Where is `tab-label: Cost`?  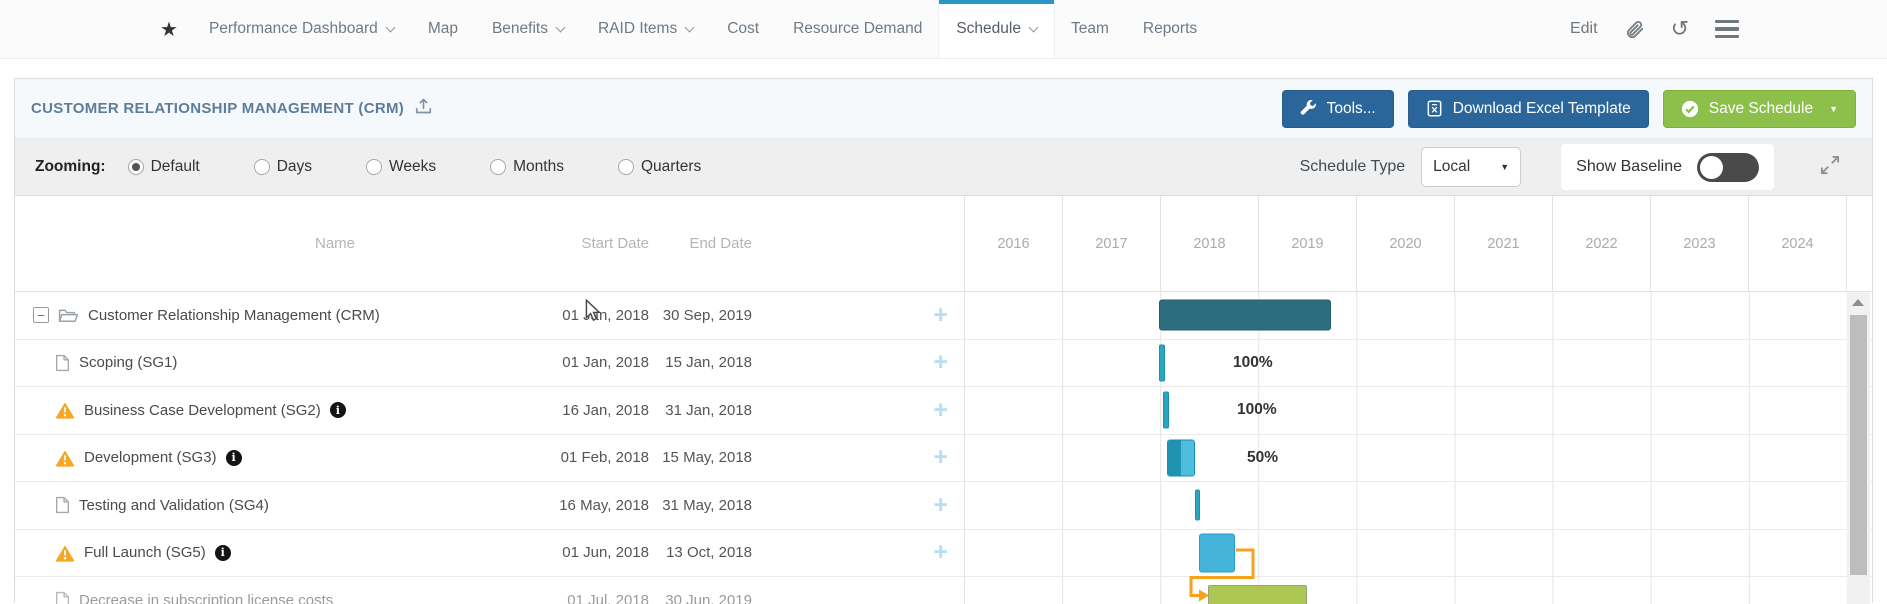
tab-label: Cost is located at coordinates (743, 28).